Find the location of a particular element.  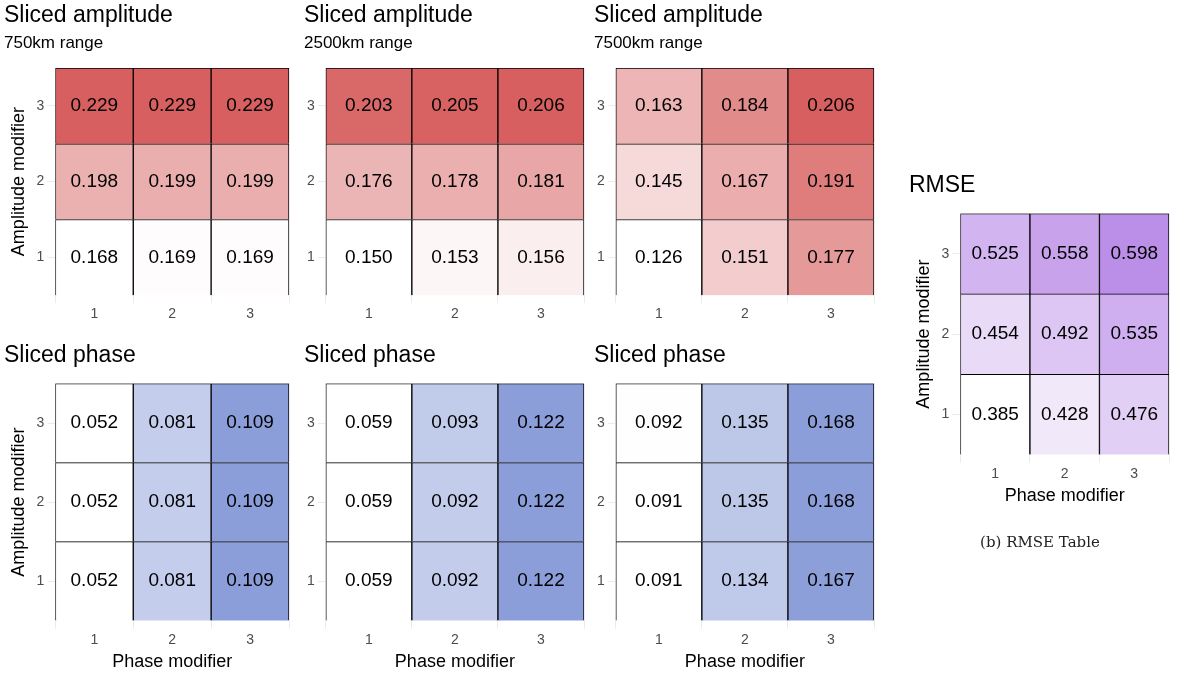

data-label: 0.525 is located at coordinates (995, 252).